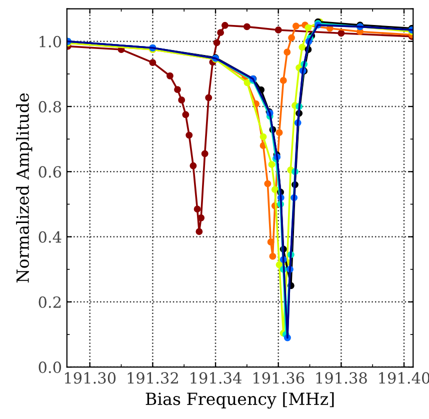 The height and width of the screenshot is (419, 429). What do you see at coordinates (90, 378) in the screenshot?
I see `x-tick-label: 191.30` at bounding box center [90, 378].